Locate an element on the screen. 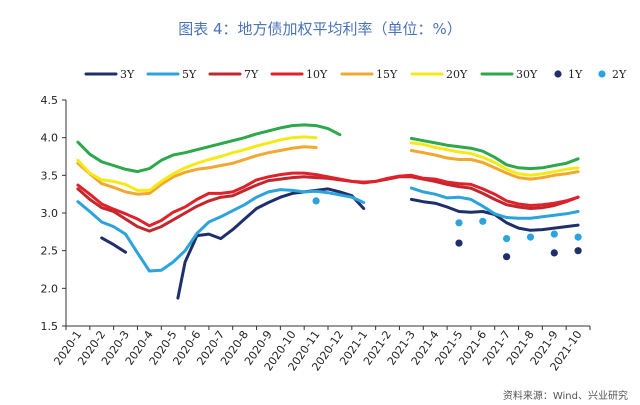 The height and width of the screenshot is (405, 640). source-note: 资料来源：Wind、兴业研究 is located at coordinates (565, 395).